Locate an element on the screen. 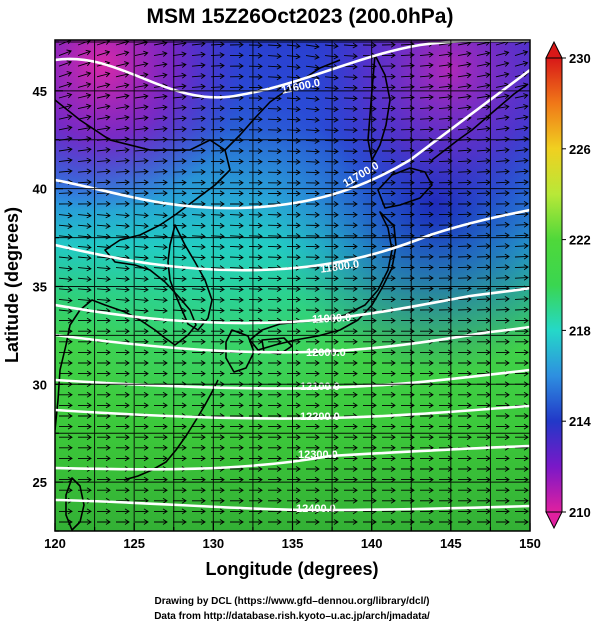 The width and height of the screenshot is (599, 625). colorbar-tick-label: 210 is located at coordinates (580, 512).